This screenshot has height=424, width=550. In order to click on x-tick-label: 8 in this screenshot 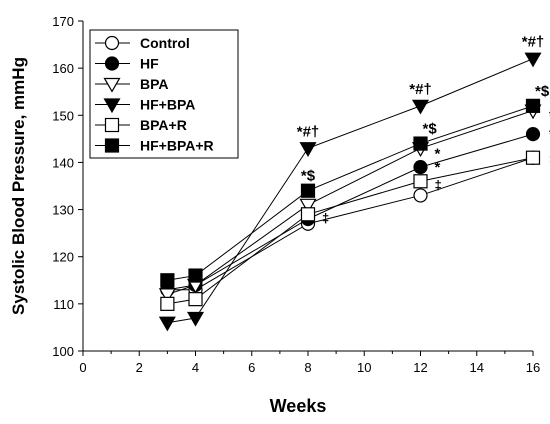, I will do `click(307, 367)`.